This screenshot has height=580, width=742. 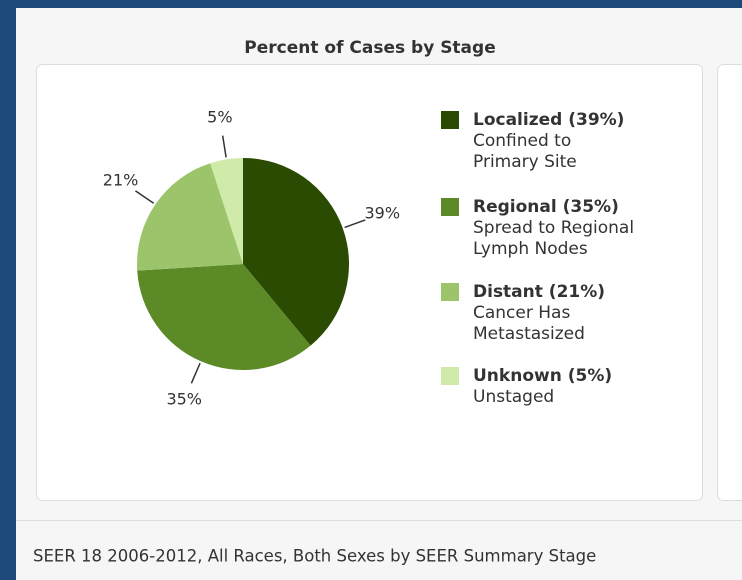 What do you see at coordinates (184, 398) in the screenshot?
I see `data-label: 35%` at bounding box center [184, 398].